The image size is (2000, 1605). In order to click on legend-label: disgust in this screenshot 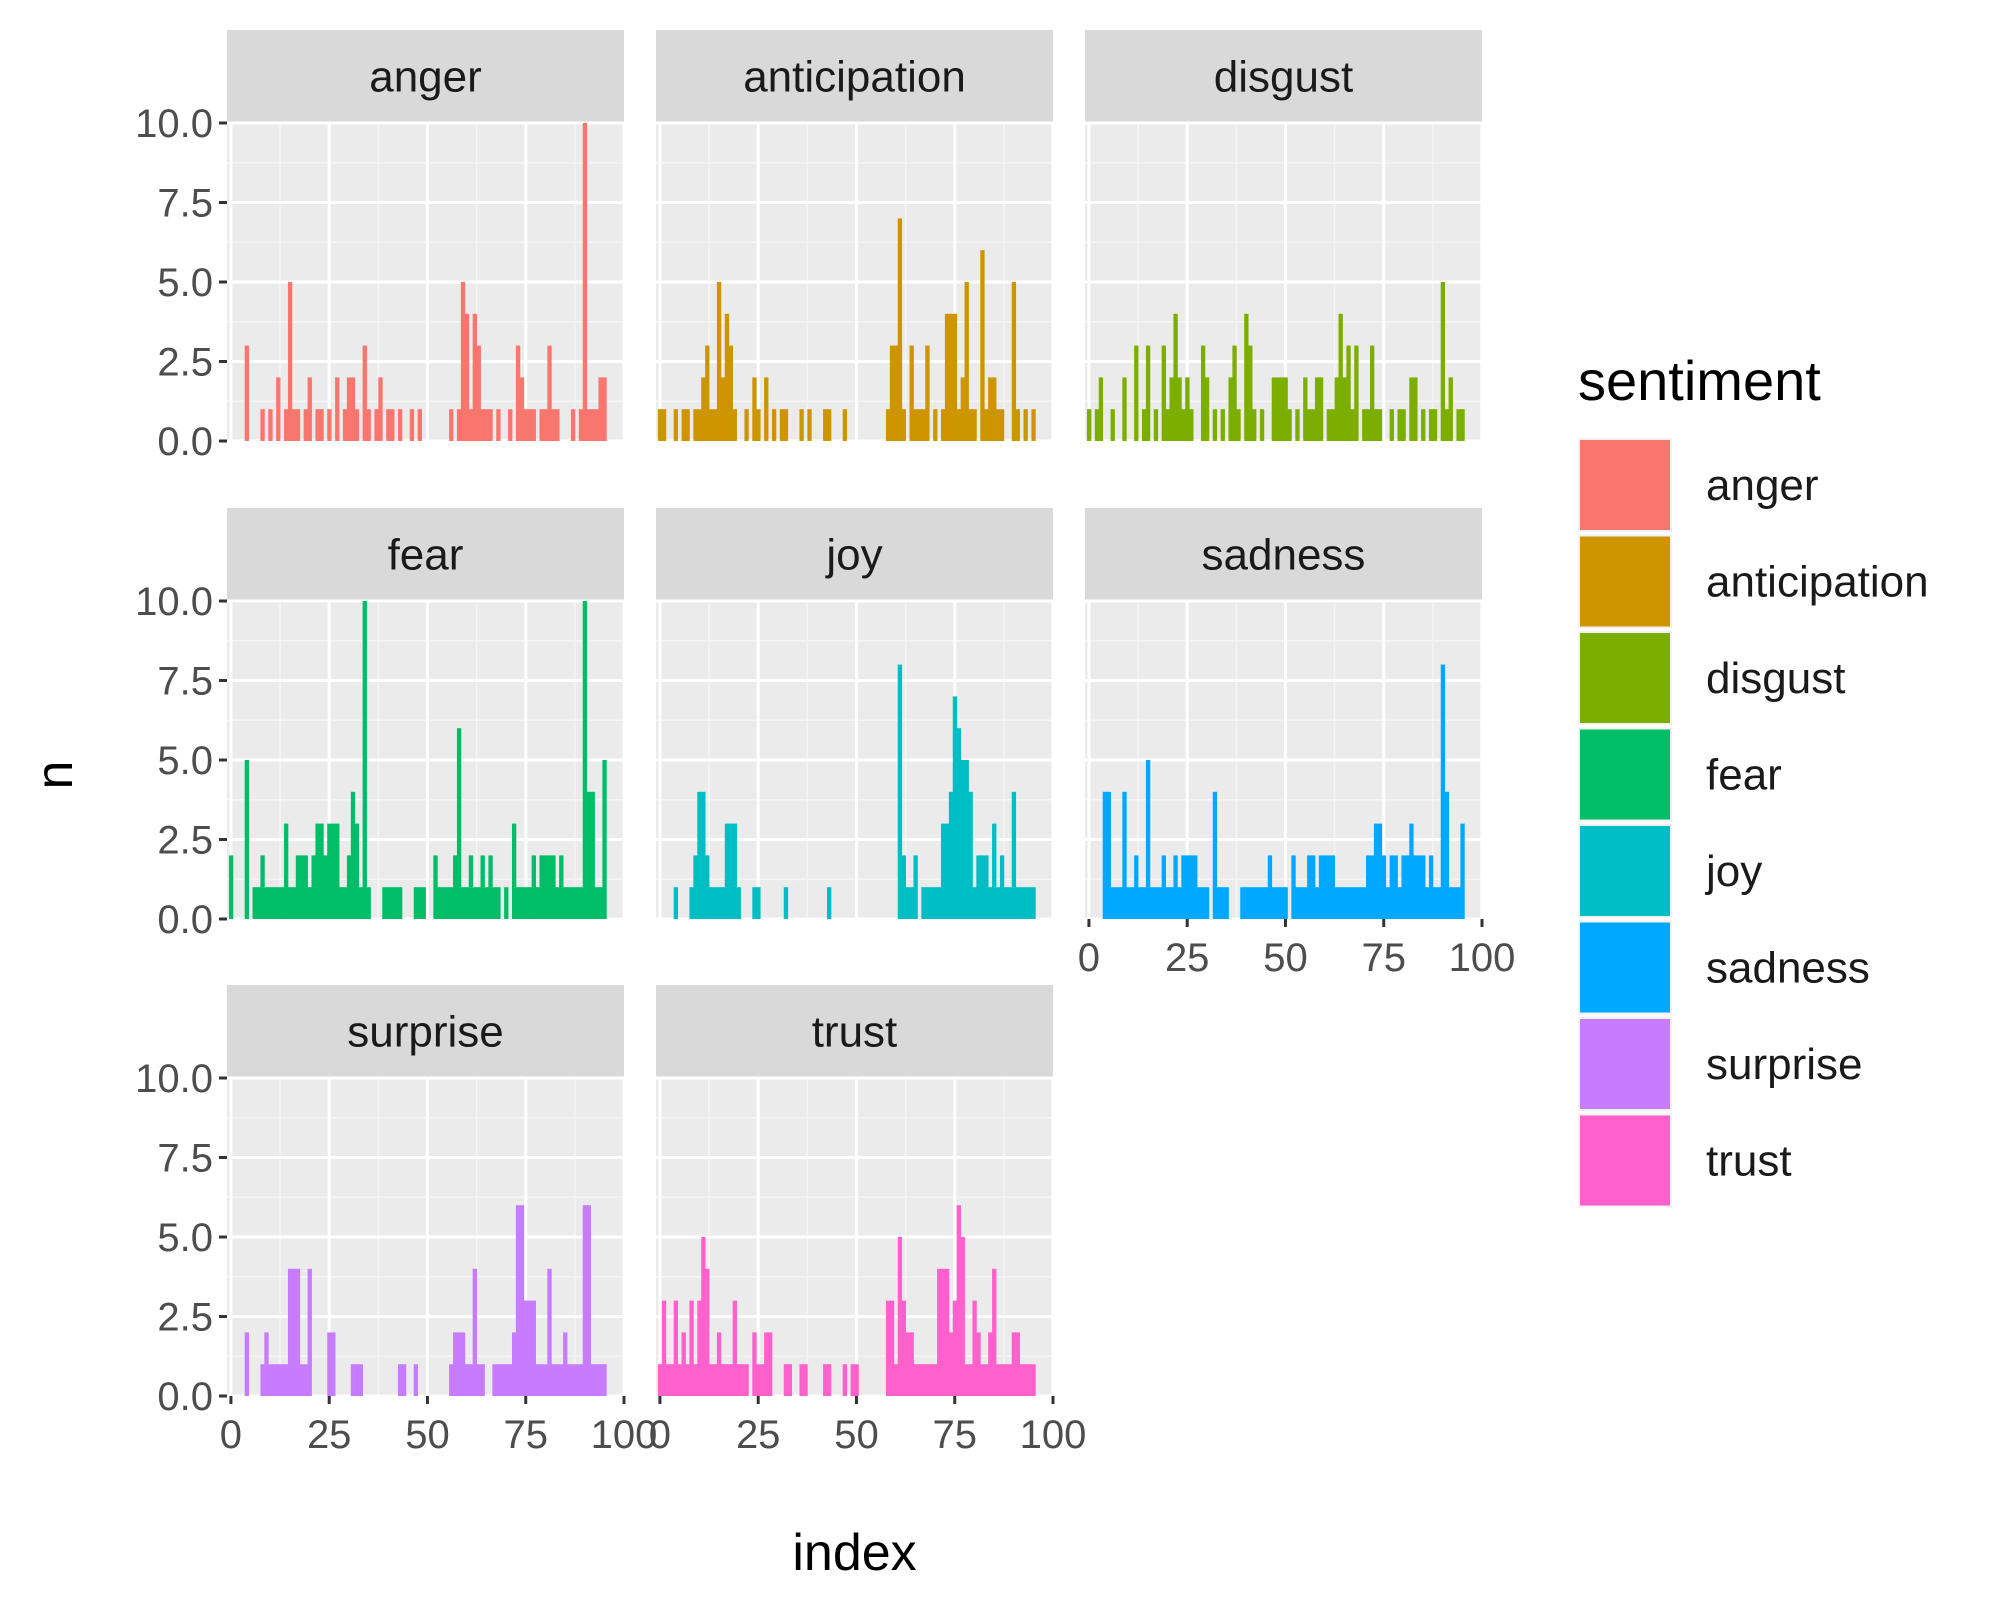, I will do `click(1775, 678)`.